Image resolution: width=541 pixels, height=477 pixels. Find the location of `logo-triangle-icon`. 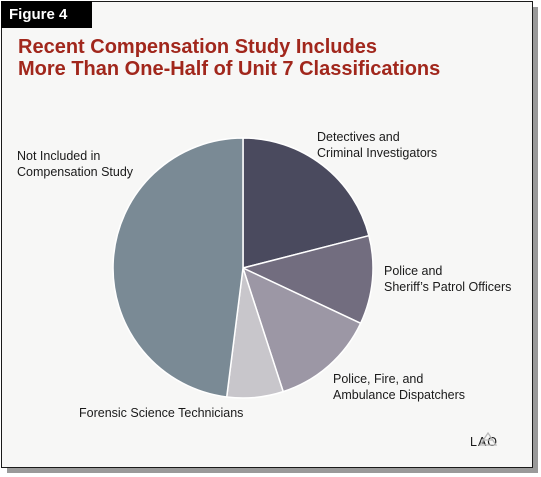

logo-triangle-icon is located at coordinates (488, 438).